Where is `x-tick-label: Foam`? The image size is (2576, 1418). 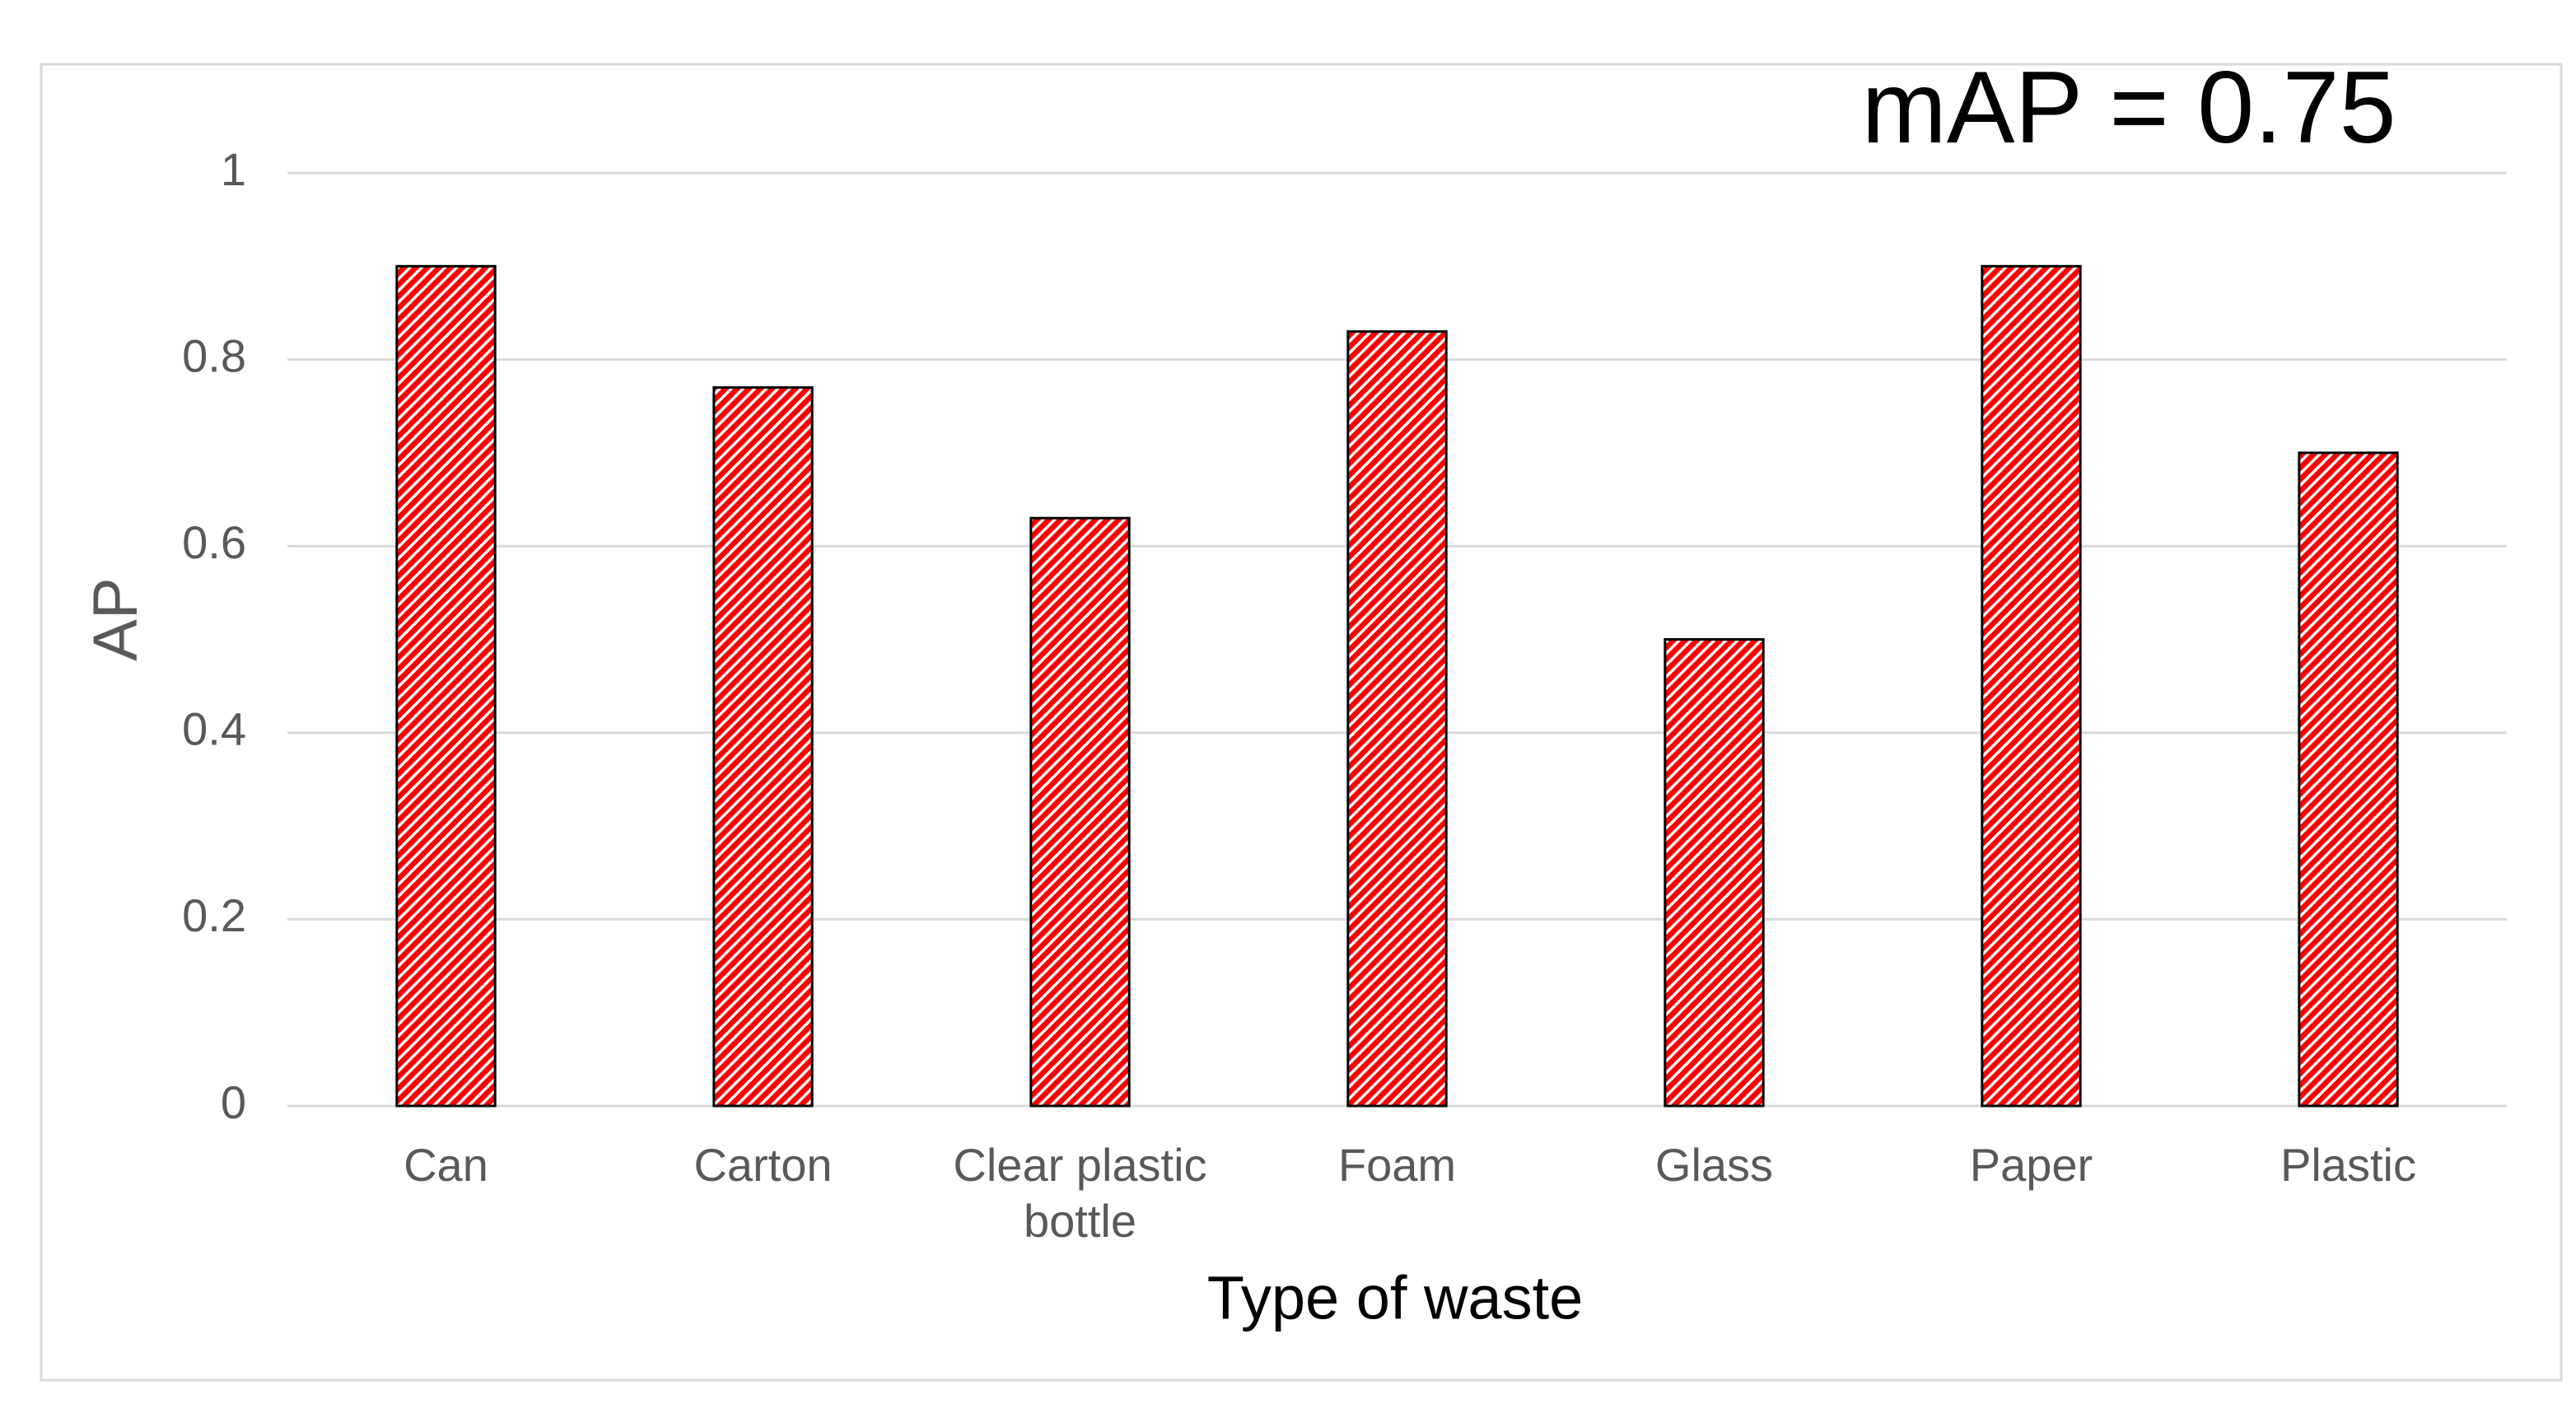
x-tick-label: Foam is located at coordinates (1397, 1165).